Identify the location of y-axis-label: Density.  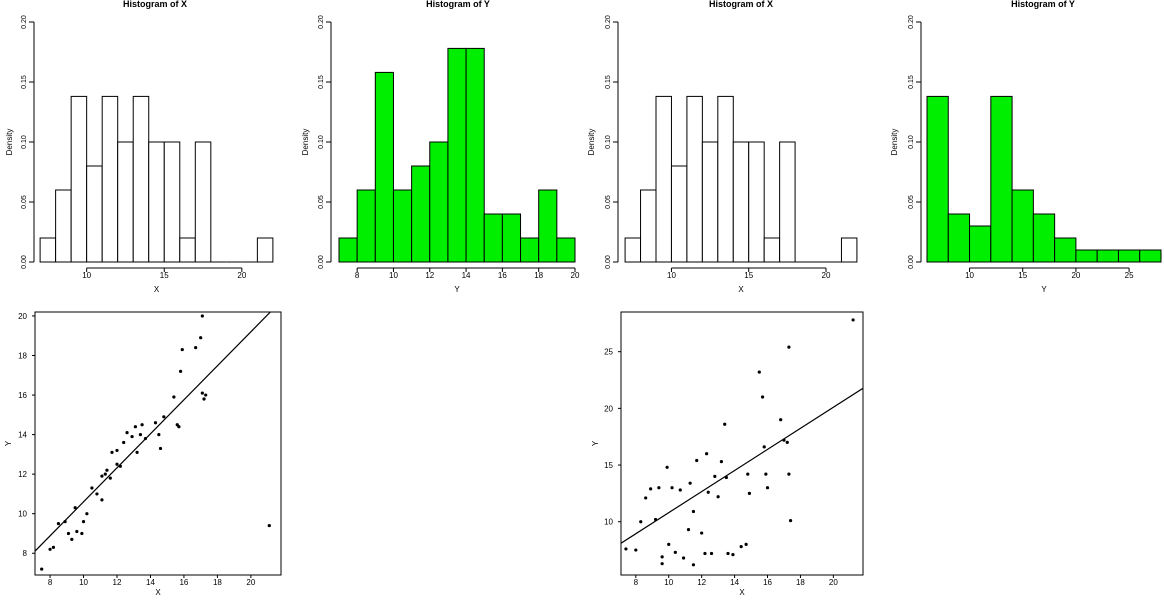
(591, 142).